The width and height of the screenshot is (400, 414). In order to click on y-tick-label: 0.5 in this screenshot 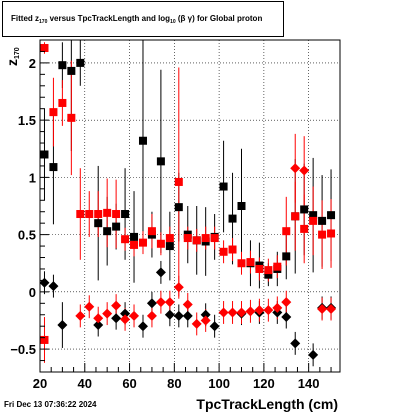, I will do `click(27, 235)`.